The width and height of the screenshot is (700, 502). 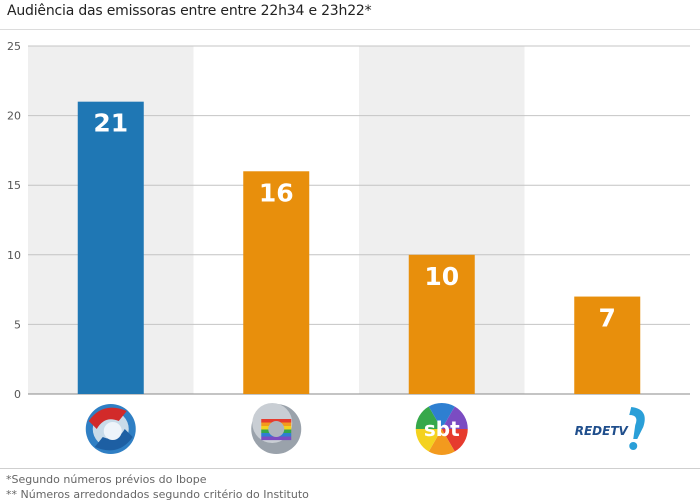 What do you see at coordinates (637, 423) in the screenshot?
I see `redetv-logo-exclamation` at bounding box center [637, 423].